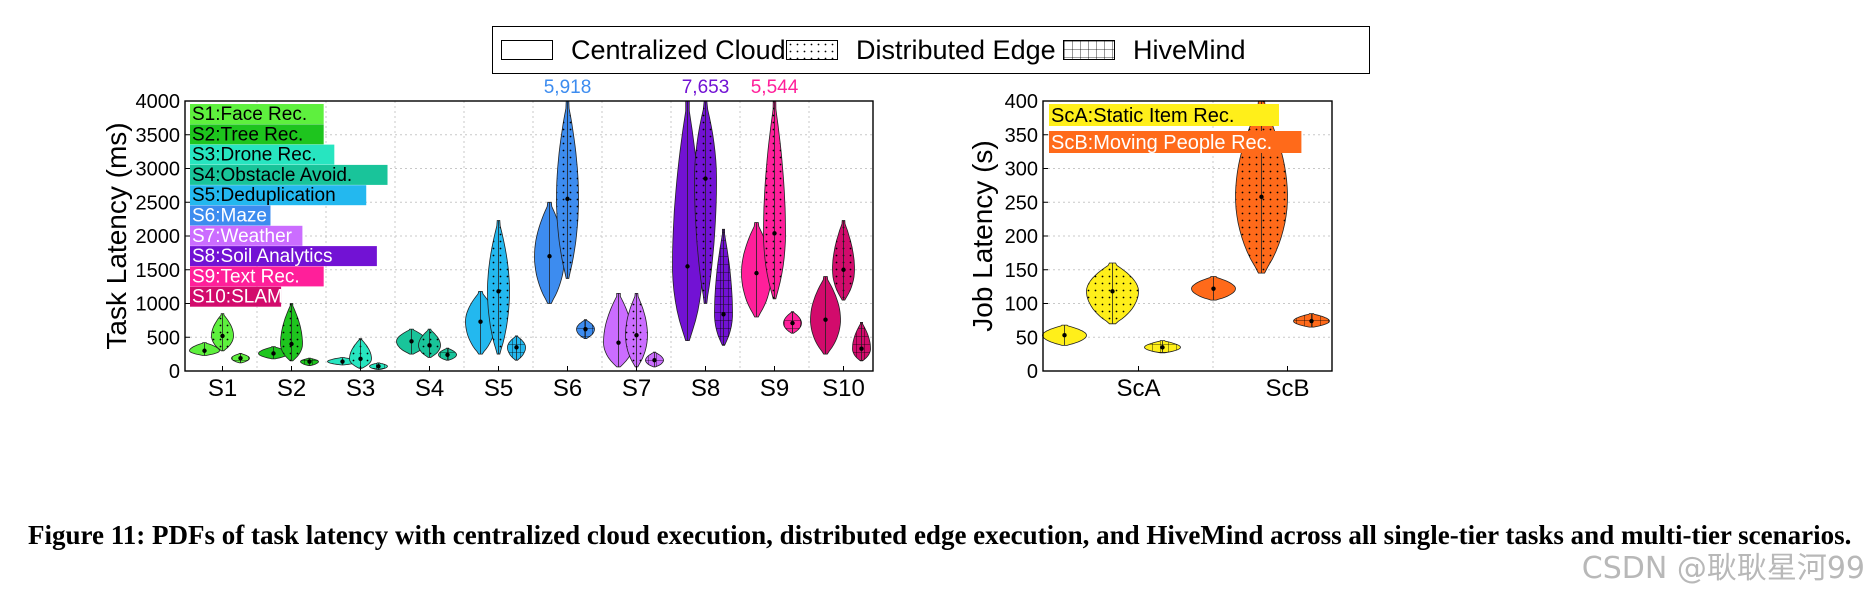 The height and width of the screenshot is (597, 1869). What do you see at coordinates (254, 155) in the screenshot?
I see `category-label-s3: S3:Drone Rec.` at bounding box center [254, 155].